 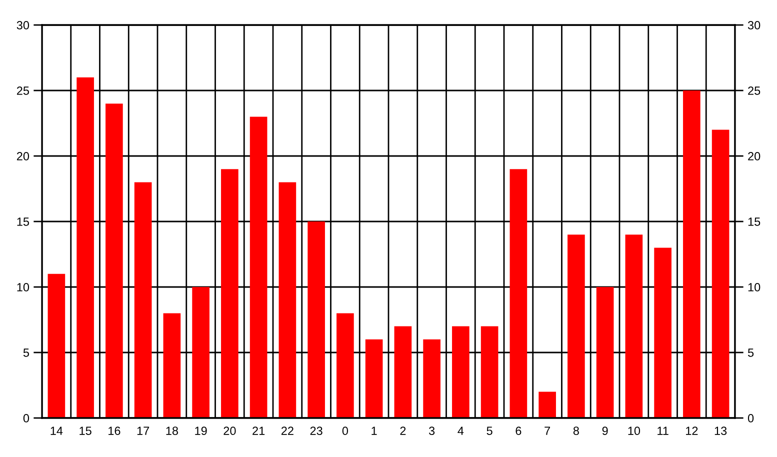 I want to click on y2-tick-label: 20, so click(x=754, y=156).